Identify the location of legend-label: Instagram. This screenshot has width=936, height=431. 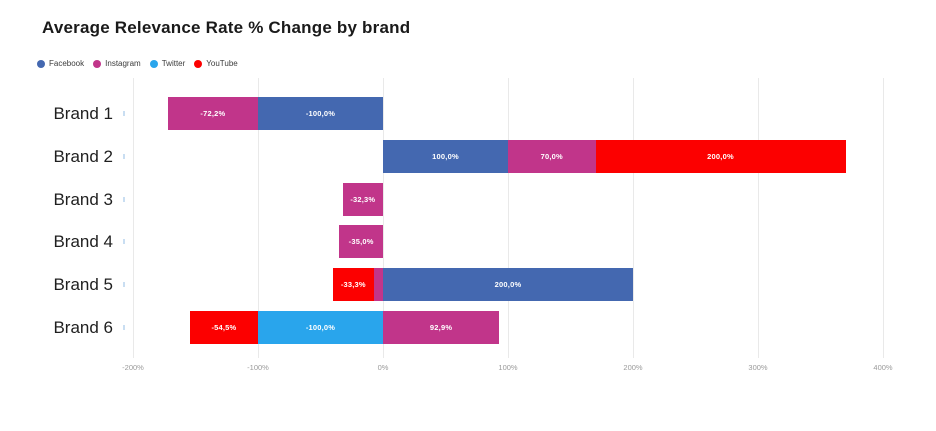
(123, 63).